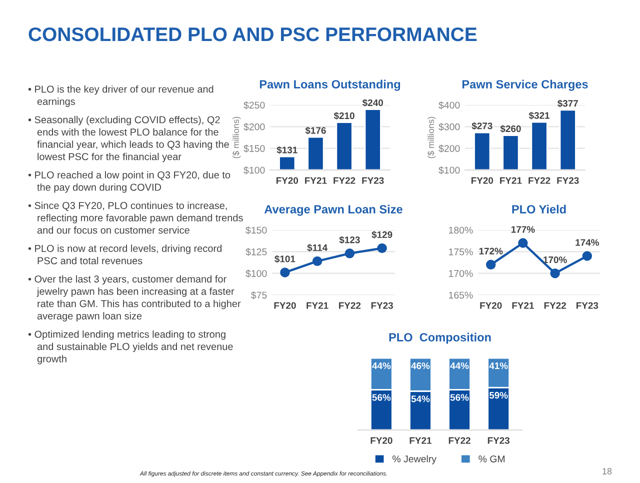 The image size is (640, 483). What do you see at coordinates (134, 298) in the screenshot?
I see `text: • Over the last 3 years, customer demand for jewelry pawn has been increasing at a faster rate than GM. This has contributed to a higher average pawn loan size` at bounding box center [134, 298].